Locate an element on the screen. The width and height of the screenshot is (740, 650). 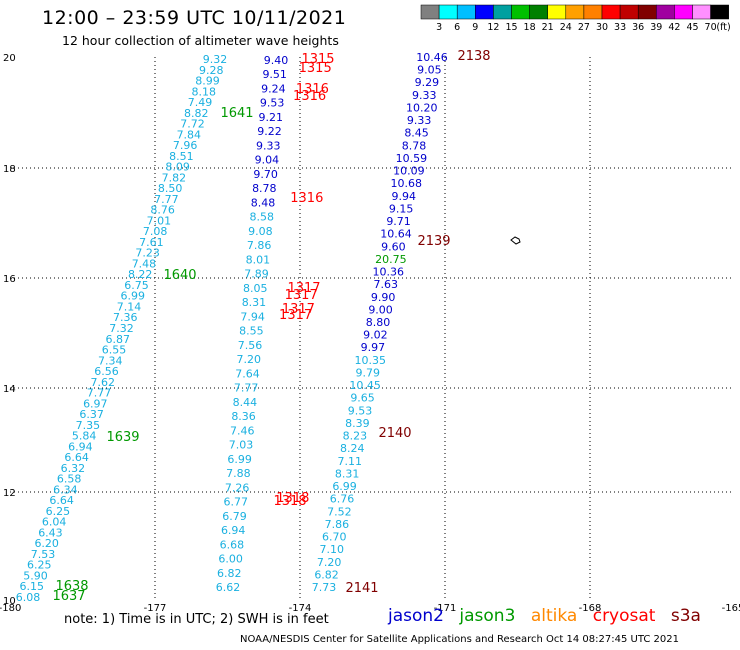
colorbar-tick: 27 is located at coordinates (584, 27).